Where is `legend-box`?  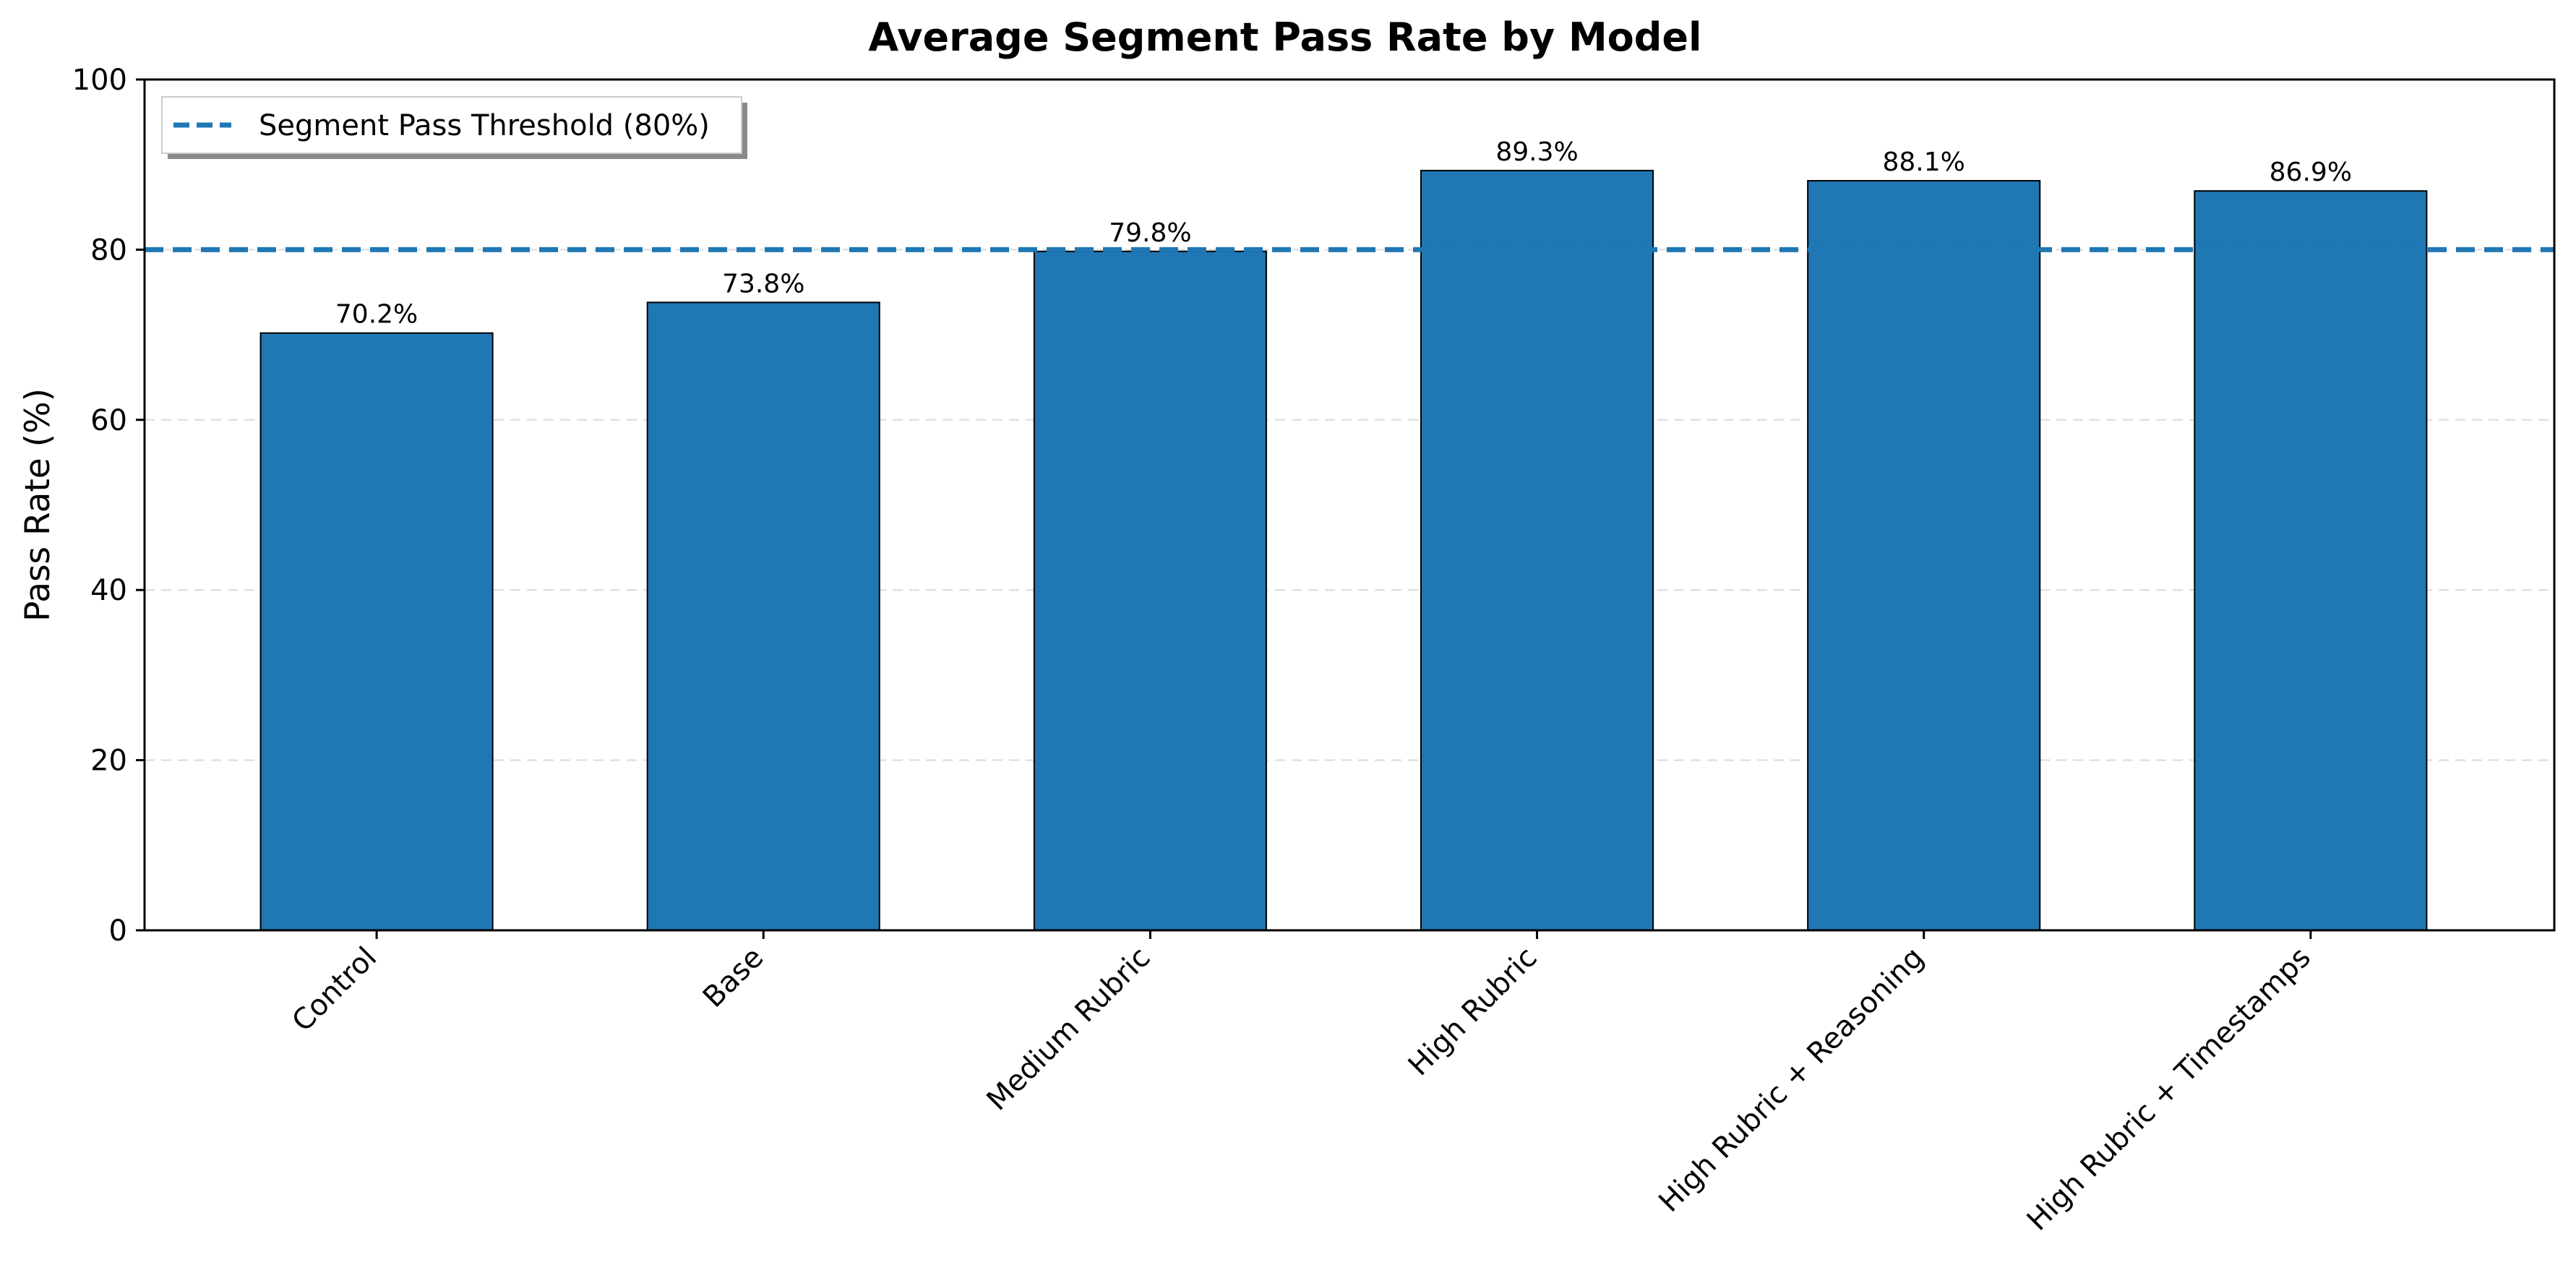 legend-box is located at coordinates (452, 125).